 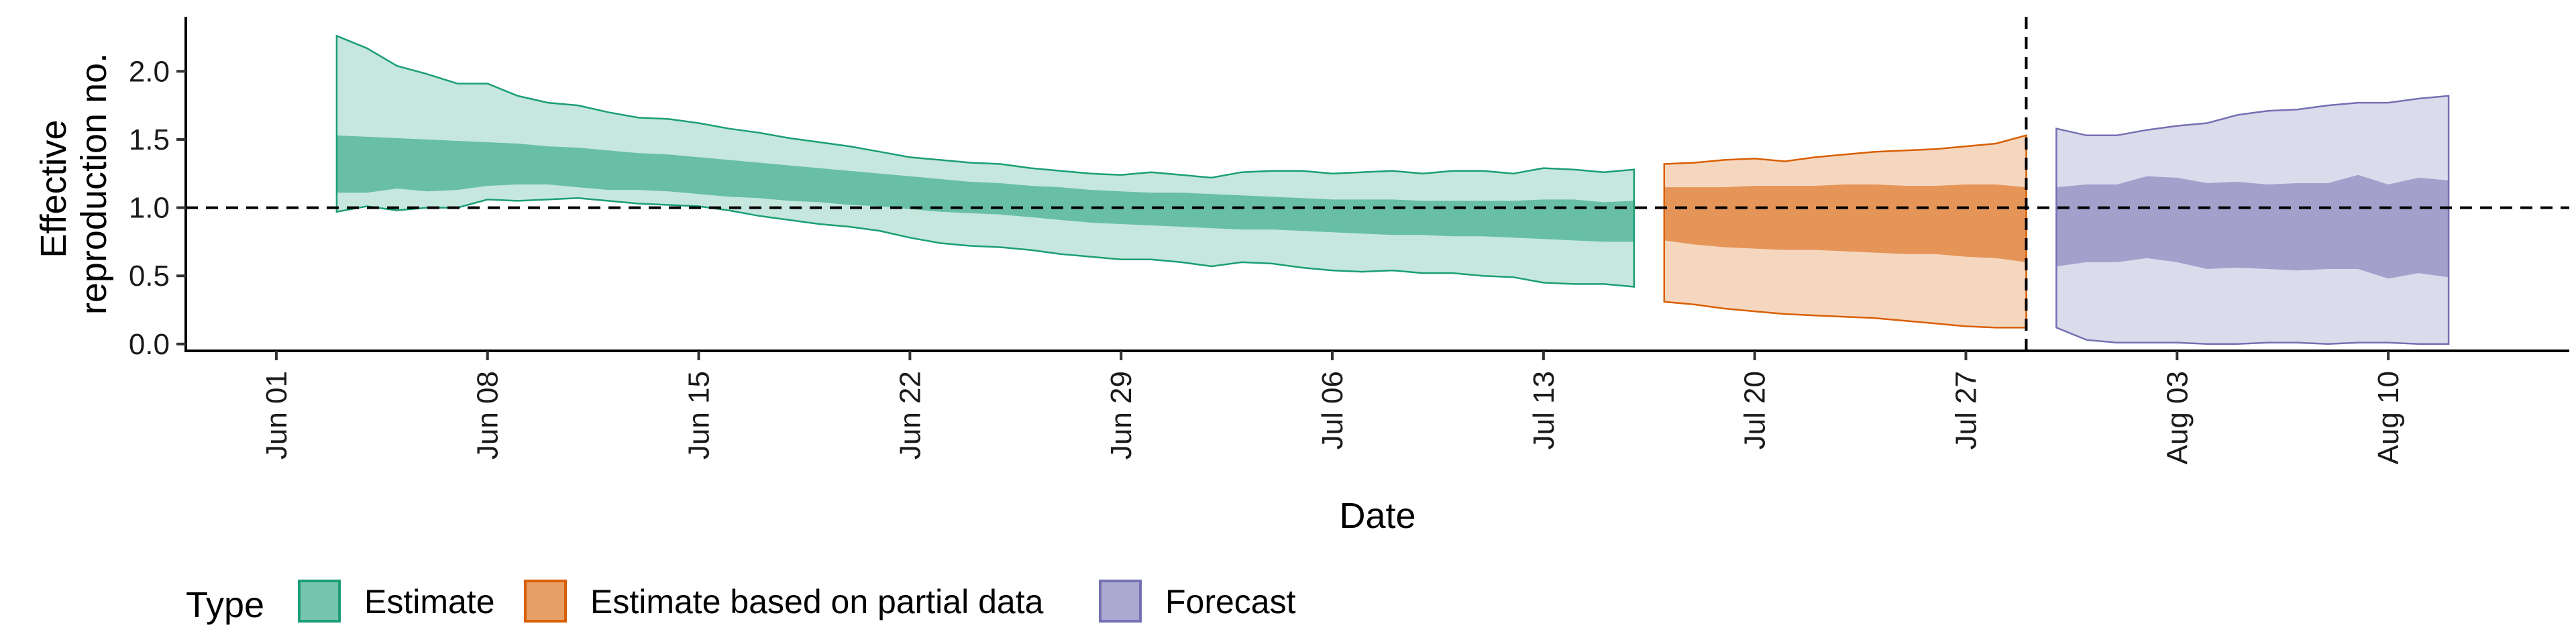 I want to click on y-tick-label: 2.0, so click(x=149, y=71).